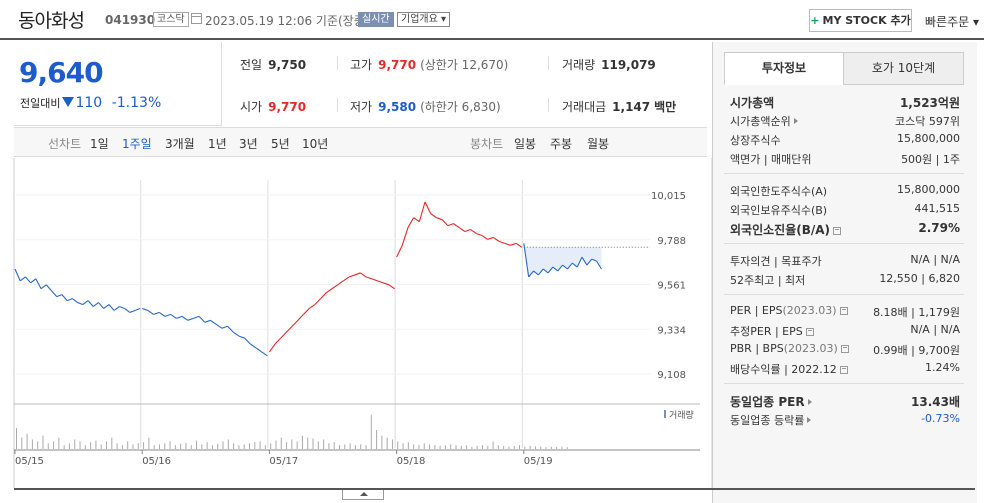 This screenshot has width=984, height=503. I want to click on corp-info-dropdown: 기업개요 ▾, so click(423, 19).